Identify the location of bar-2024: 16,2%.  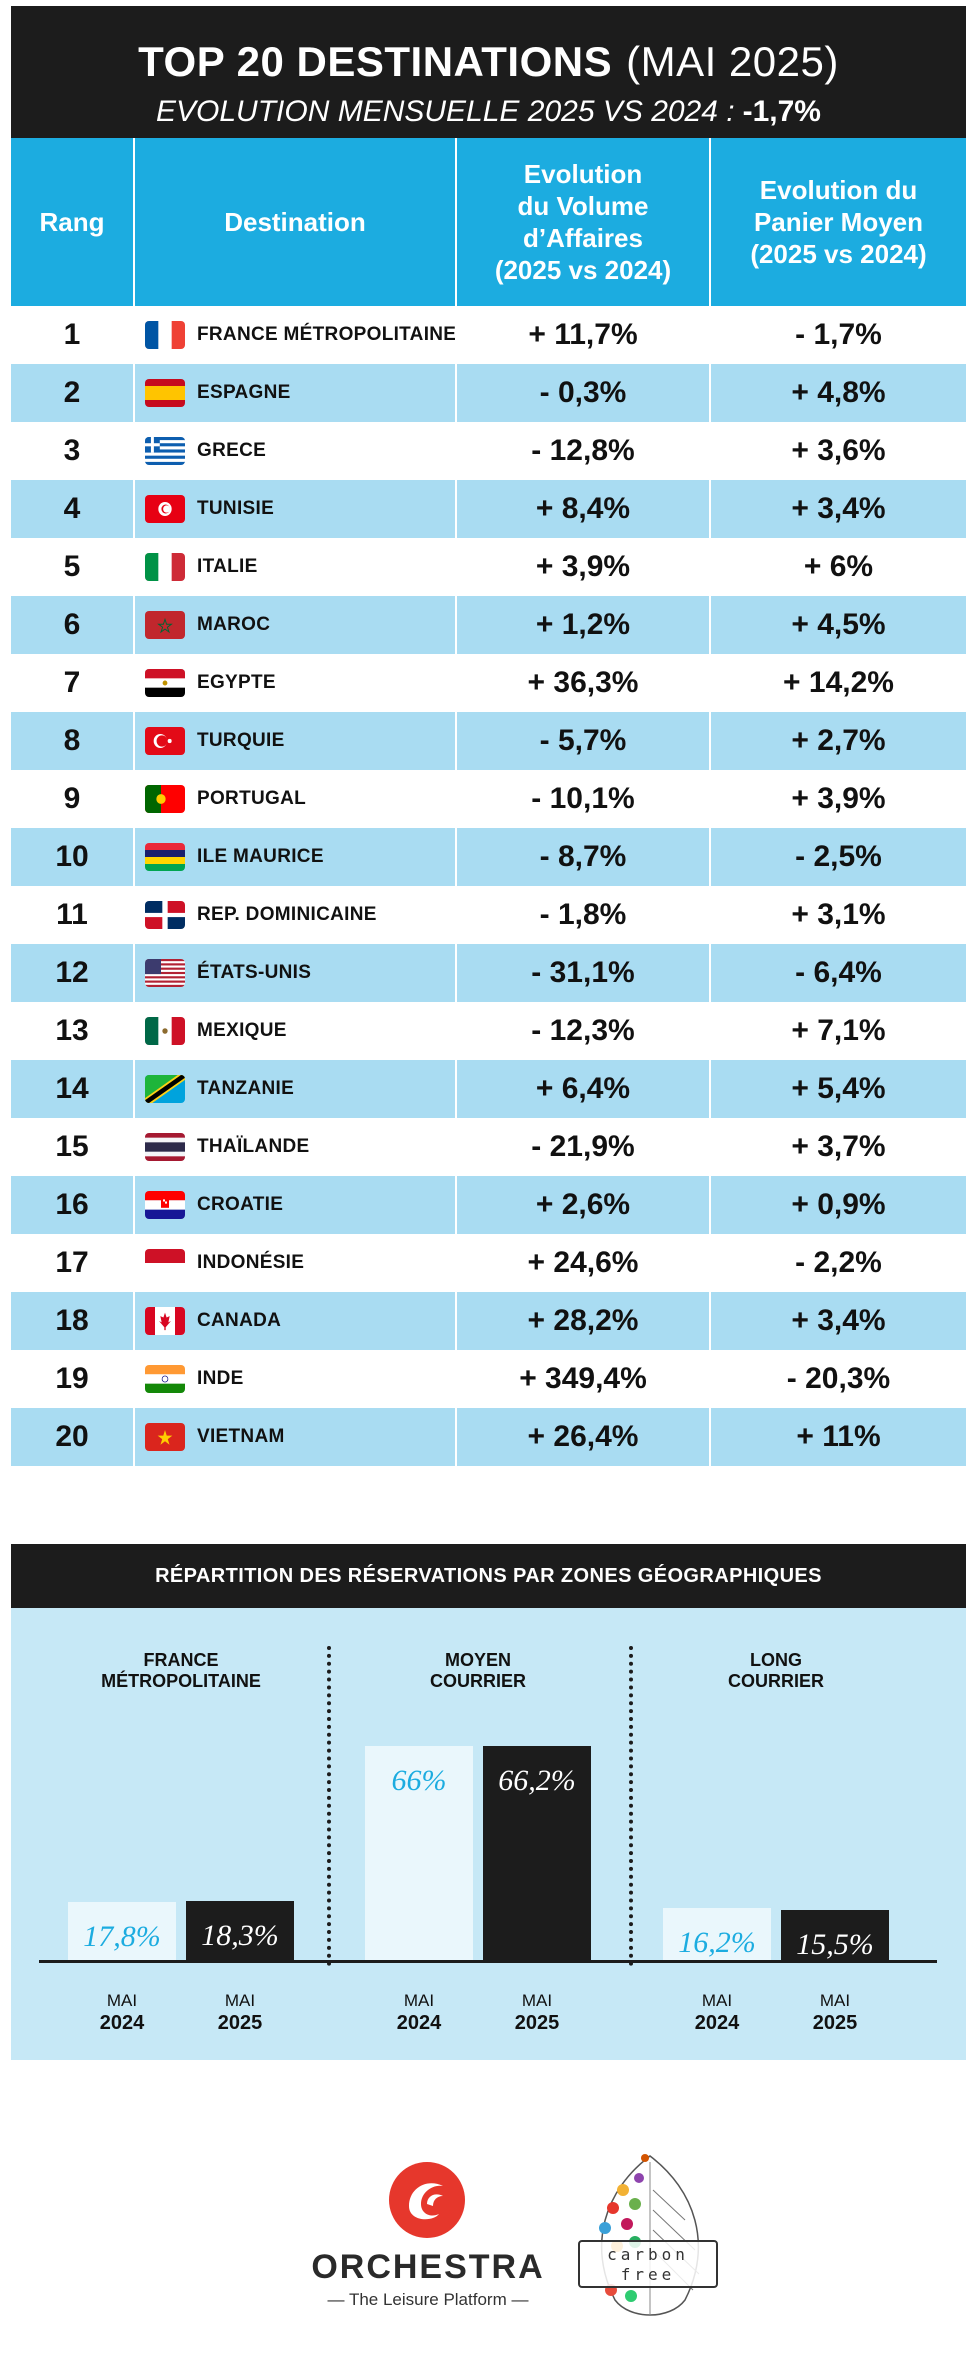
(717, 1933).